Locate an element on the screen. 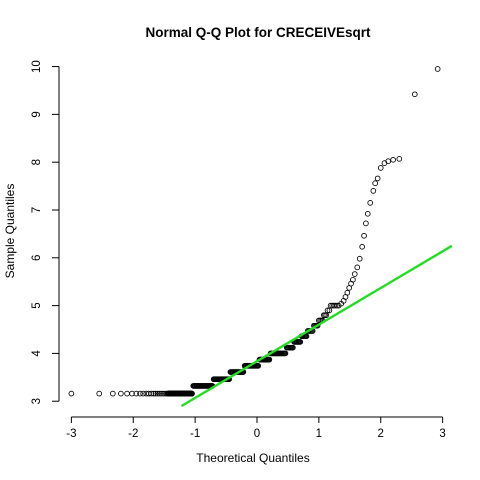 The image size is (480, 480). y-tick-label: 5 is located at coordinates (37, 305).